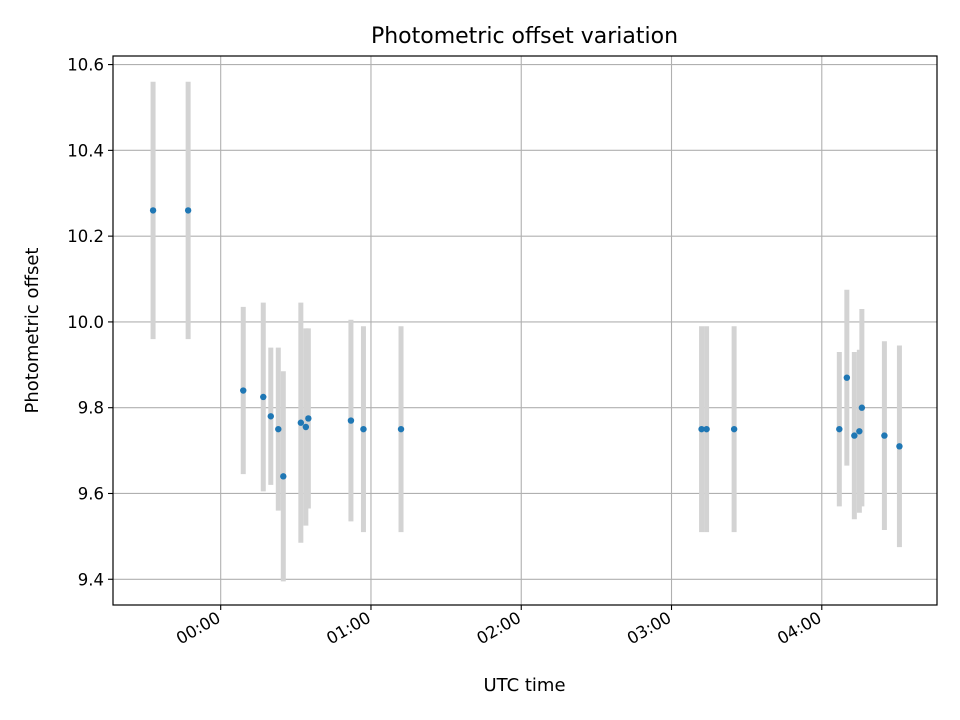  What do you see at coordinates (524, 685) in the screenshot?
I see `x-axis-label: UTC time` at bounding box center [524, 685].